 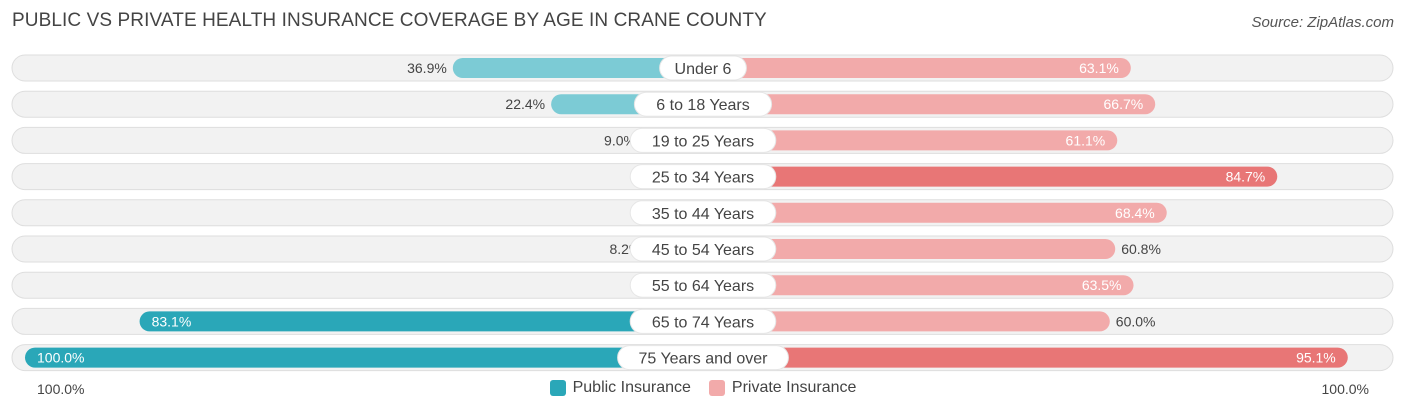 What do you see at coordinates (703, 388) in the screenshot?
I see `legend: Public Insurance Private Insurance` at bounding box center [703, 388].